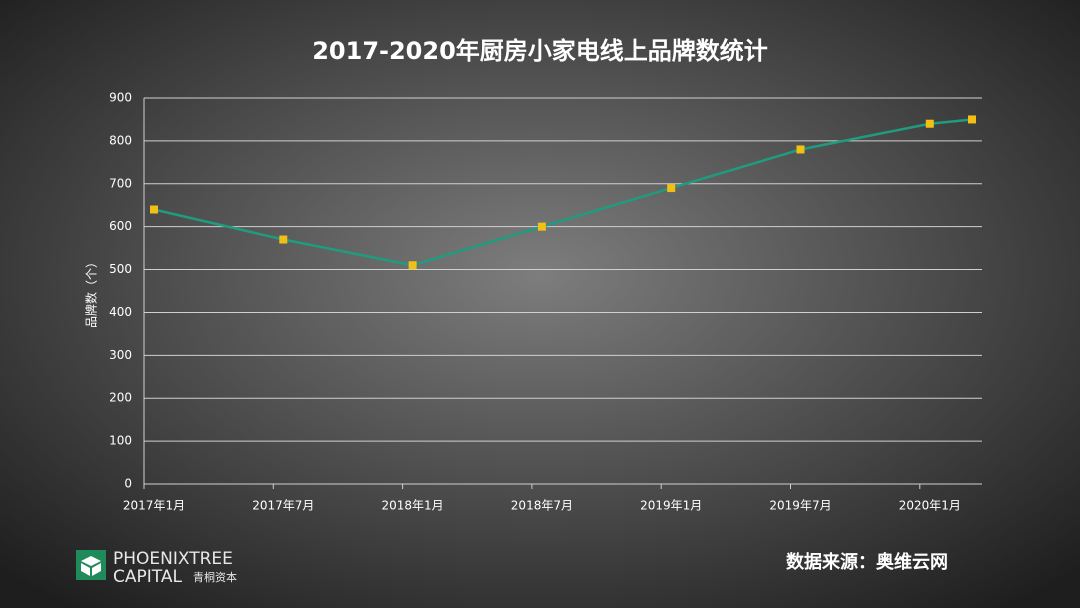  I want to click on y-tick-label: 700, so click(120, 183).